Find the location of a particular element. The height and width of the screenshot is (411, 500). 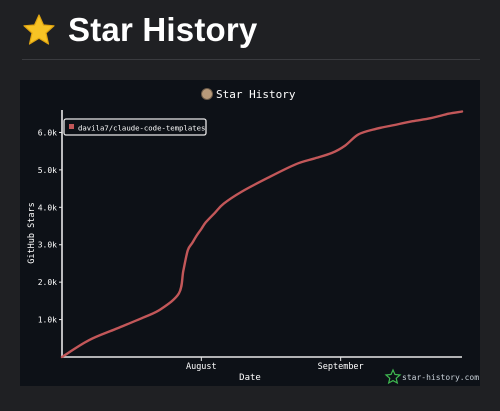

legend-box is located at coordinates (135, 127).